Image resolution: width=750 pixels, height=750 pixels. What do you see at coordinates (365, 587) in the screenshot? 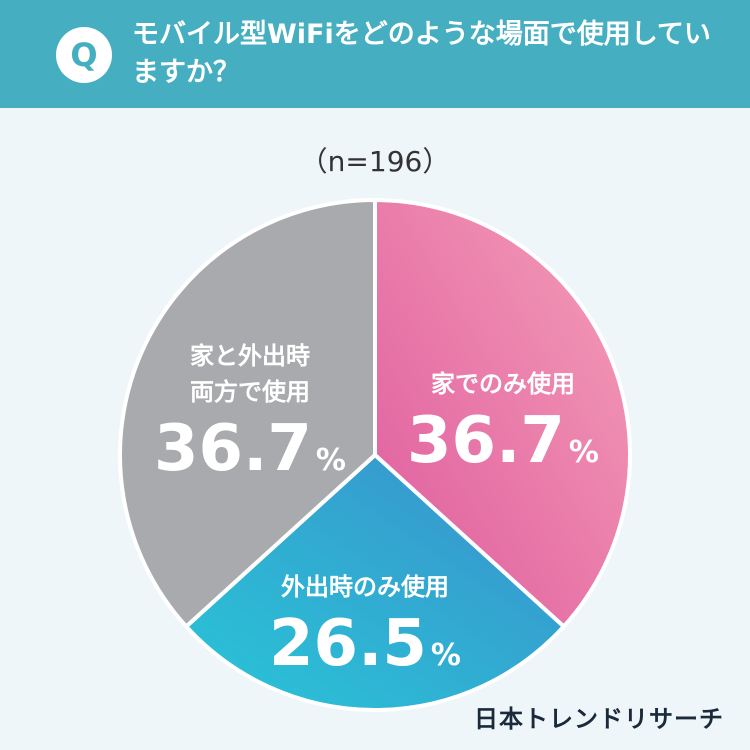
I see `slice-label-2: 外出時のみ使用` at bounding box center [365, 587].